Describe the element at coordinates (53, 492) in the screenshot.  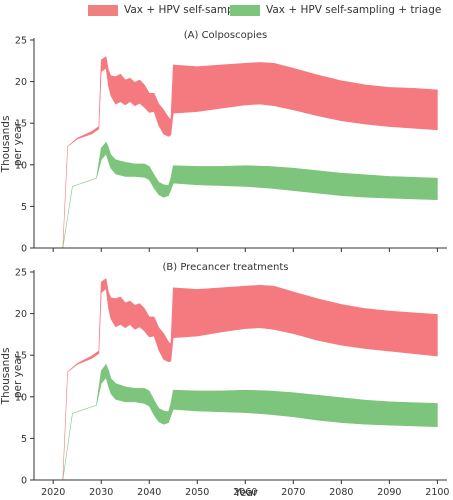
I see `x-tick-label: 2020` at that location.